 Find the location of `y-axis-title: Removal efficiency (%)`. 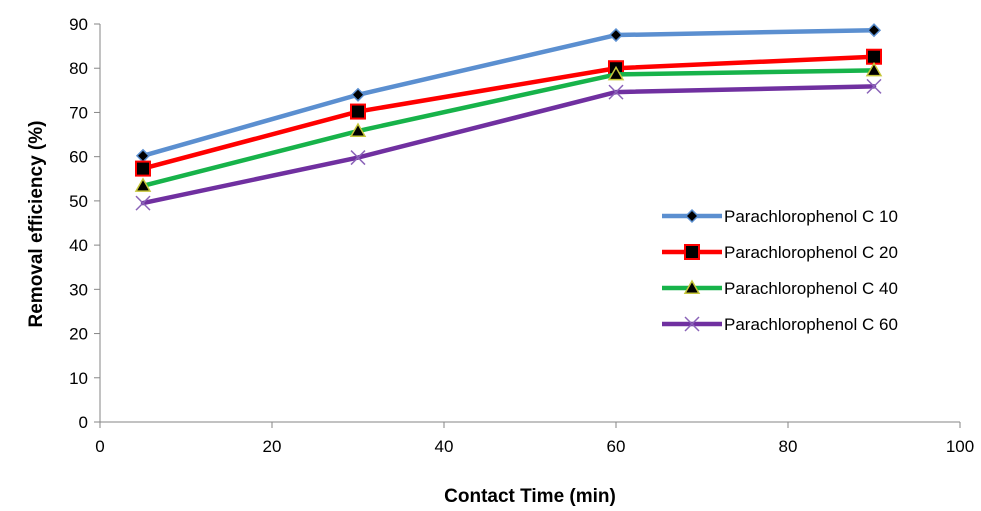

y-axis-title: Removal efficiency (%) is located at coordinates (36, 224).